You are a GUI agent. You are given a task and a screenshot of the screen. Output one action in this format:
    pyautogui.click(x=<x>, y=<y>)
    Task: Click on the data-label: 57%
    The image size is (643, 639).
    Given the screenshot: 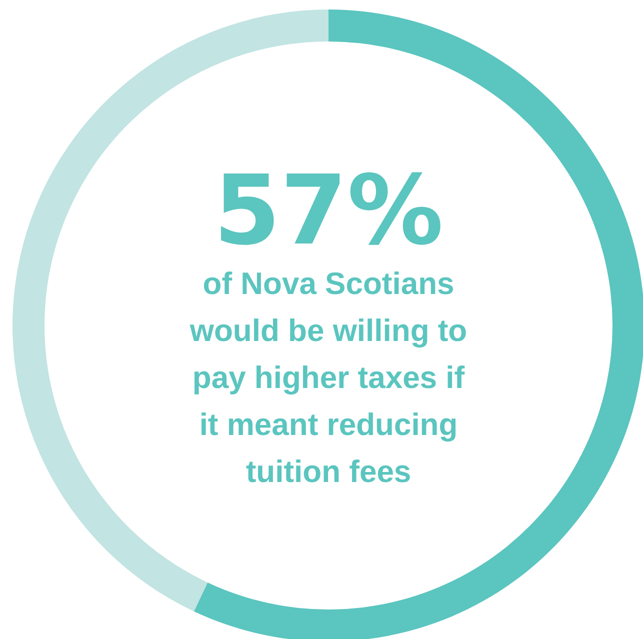 What is the action you would take?
    pyautogui.click(x=329, y=210)
    